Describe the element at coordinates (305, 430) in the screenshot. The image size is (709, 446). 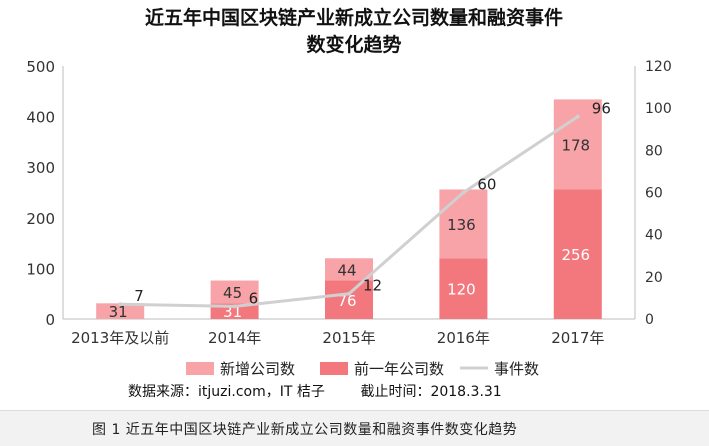
I see `figure-caption: 图 1 近五年中国区块链产业新成立公司数量和融资事件数变化趋势` at that location.